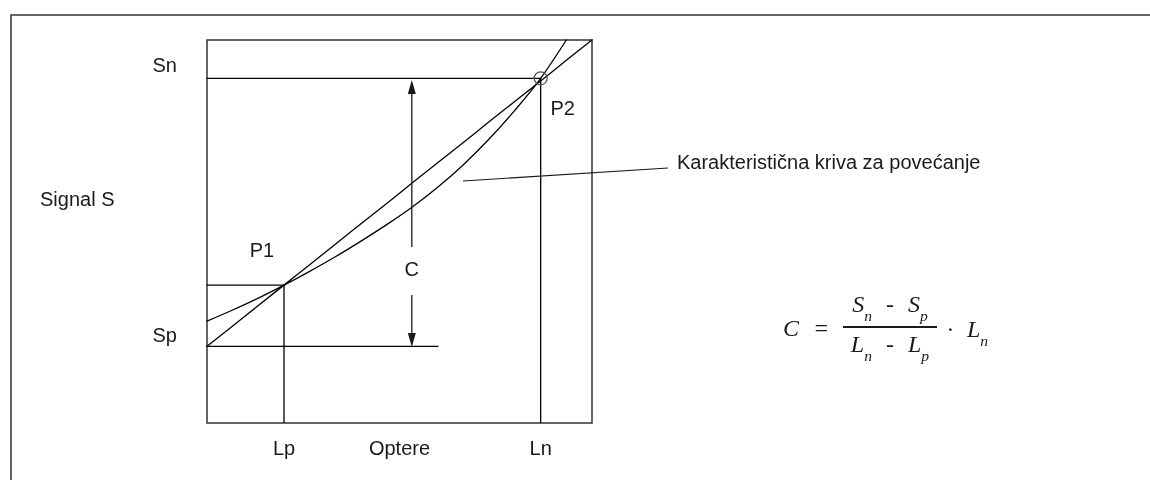 This screenshot has width=1150, height=480. Describe the element at coordinates (412, 269) in the screenshot. I see `annotation: C` at that location.